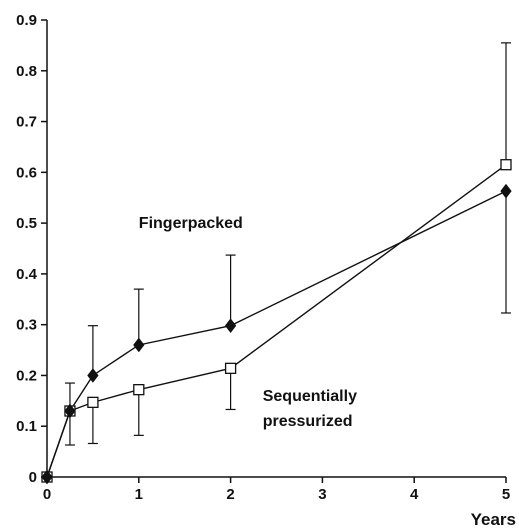  Describe the element at coordinates (31, 249) in the screenshot. I see `y-ticks: 0 0.1 0.2 0.3 0.4 0.5 0.6 0.7 0.8 0.9` at that location.